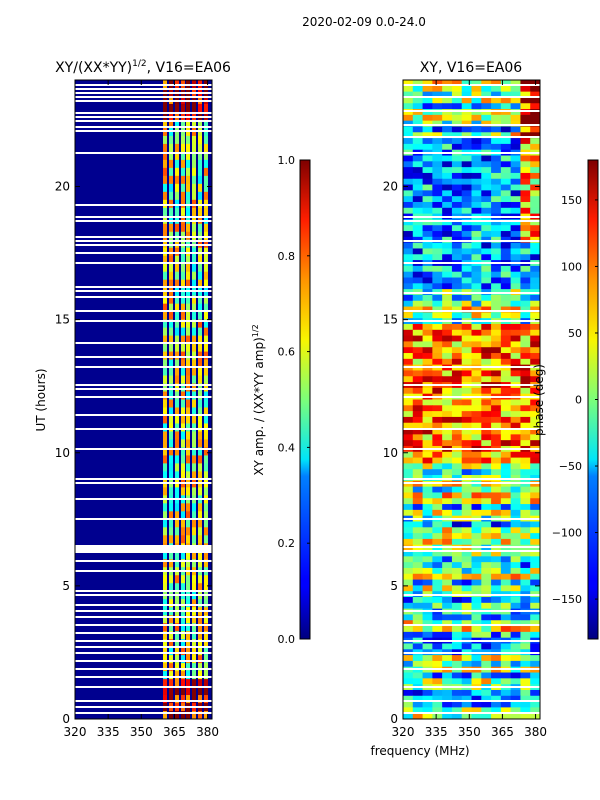 The height and width of the screenshot is (800, 600). Describe the element at coordinates (364, 22) in the screenshot. I see `figure-title: 2020-02-09 0.0-24.0` at that location.